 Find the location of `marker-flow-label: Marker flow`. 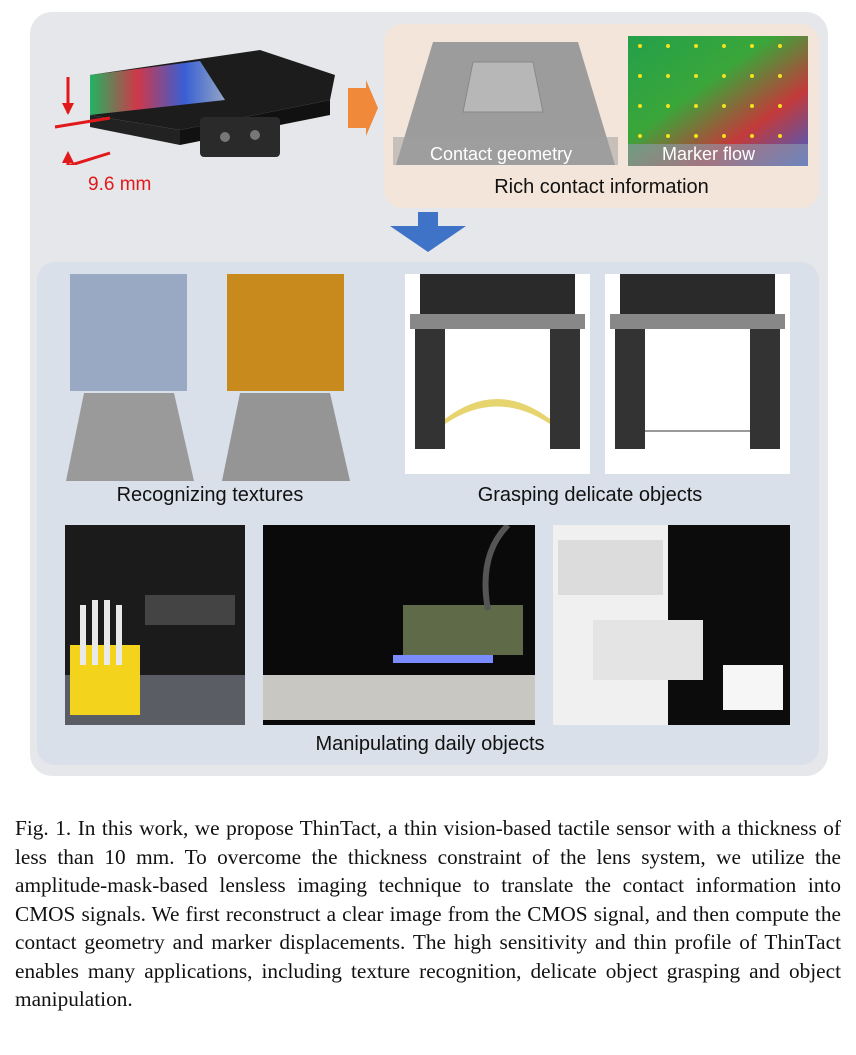

marker-flow-label: Marker flow is located at coordinates (709, 154).